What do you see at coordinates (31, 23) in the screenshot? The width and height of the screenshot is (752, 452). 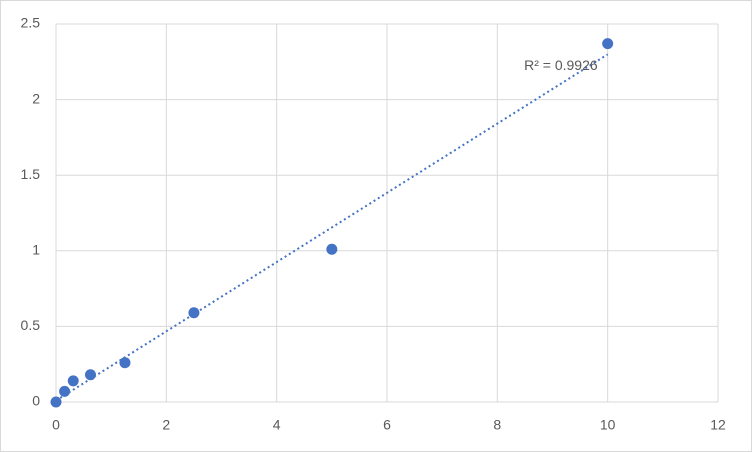 I see `y-tick-label: 2.5` at bounding box center [31, 23].